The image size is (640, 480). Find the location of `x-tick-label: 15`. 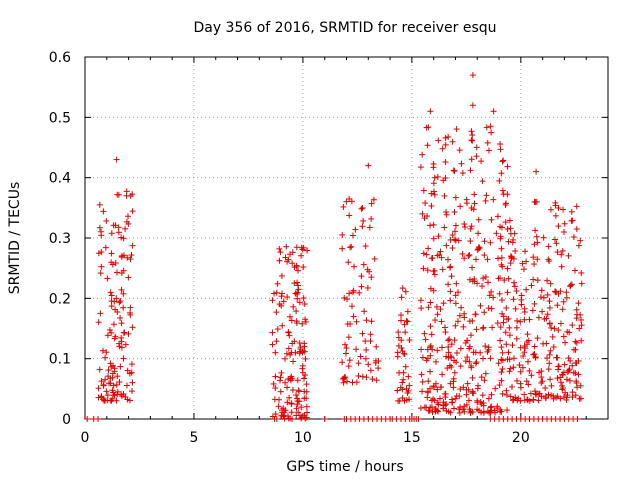

x-tick-label: 15 is located at coordinates (412, 438).